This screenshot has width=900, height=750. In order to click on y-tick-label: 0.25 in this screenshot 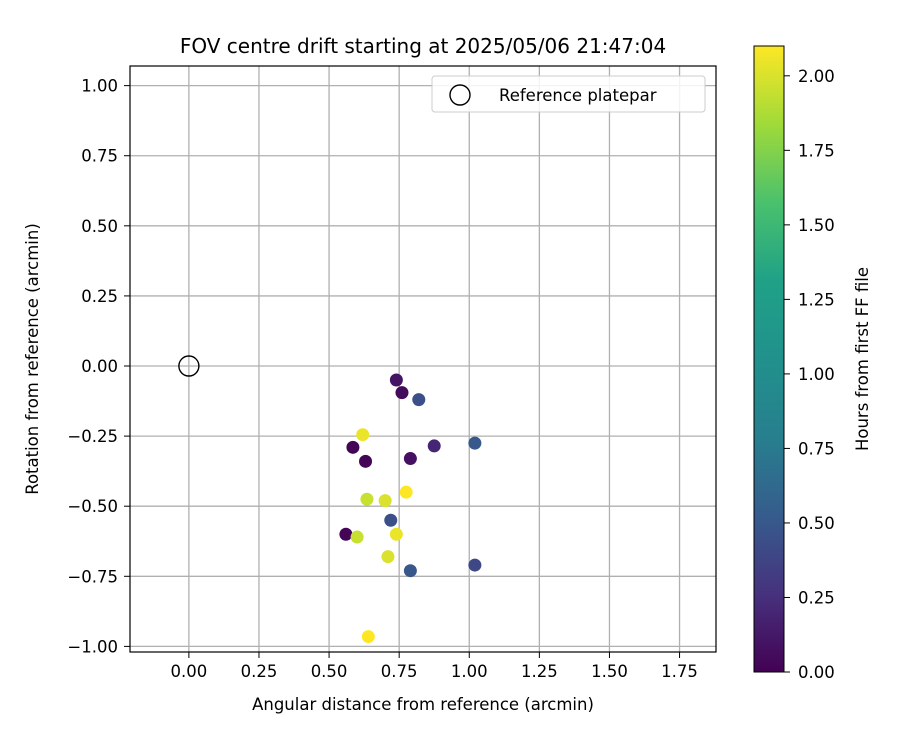, I will do `click(99, 296)`.